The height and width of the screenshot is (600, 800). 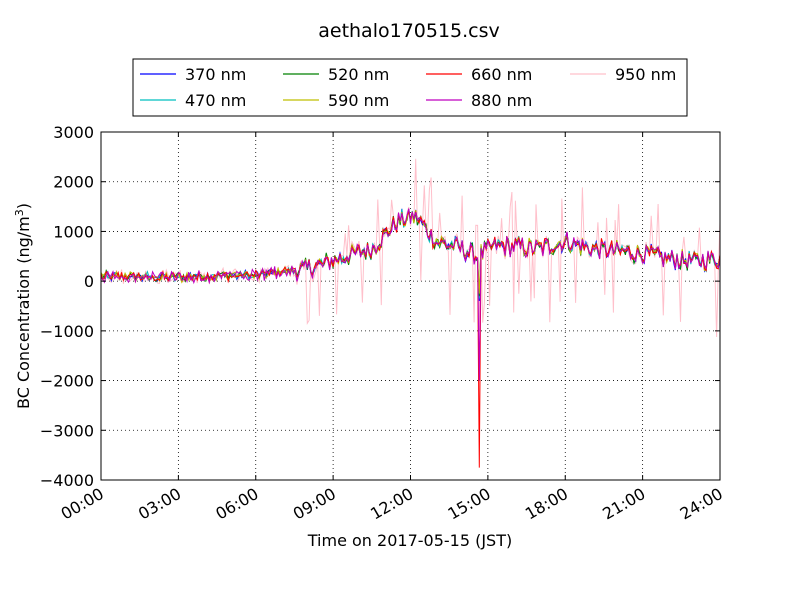 I want to click on y-tick-label: −4000, so click(x=67, y=480).